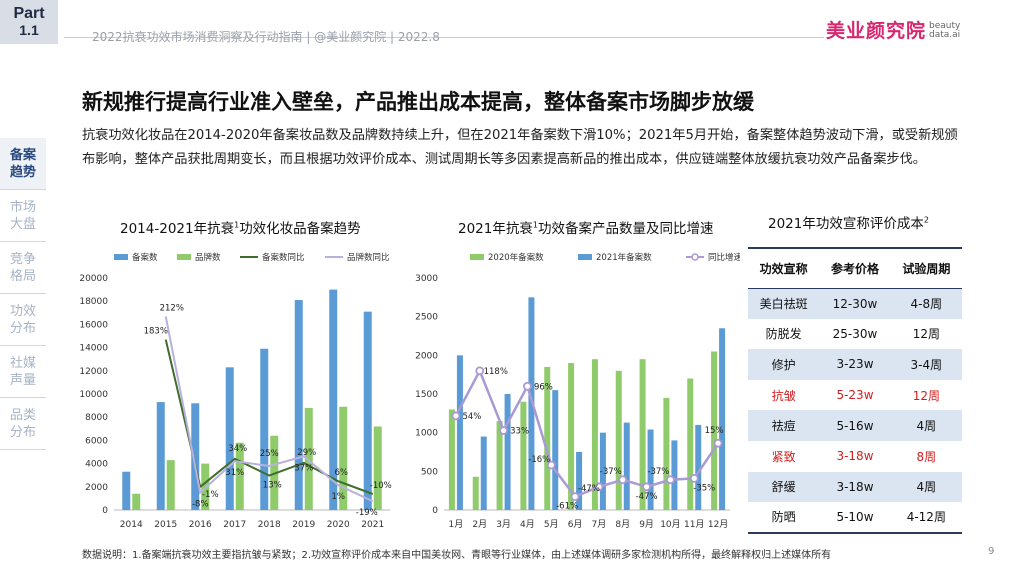 This screenshot has width=1024, height=576. Describe the element at coordinates (131, 525) in the screenshot. I see `x-tick-label: 2014` at that location.